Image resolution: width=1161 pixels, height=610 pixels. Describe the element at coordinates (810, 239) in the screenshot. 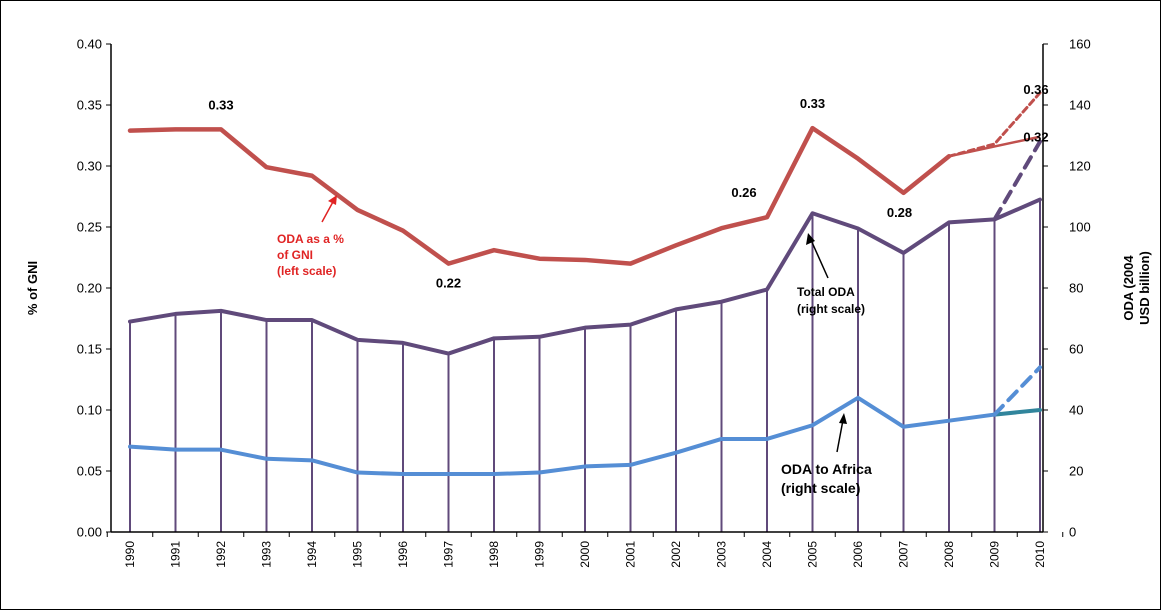

I see `annotation-total-arrowhead` at that location.